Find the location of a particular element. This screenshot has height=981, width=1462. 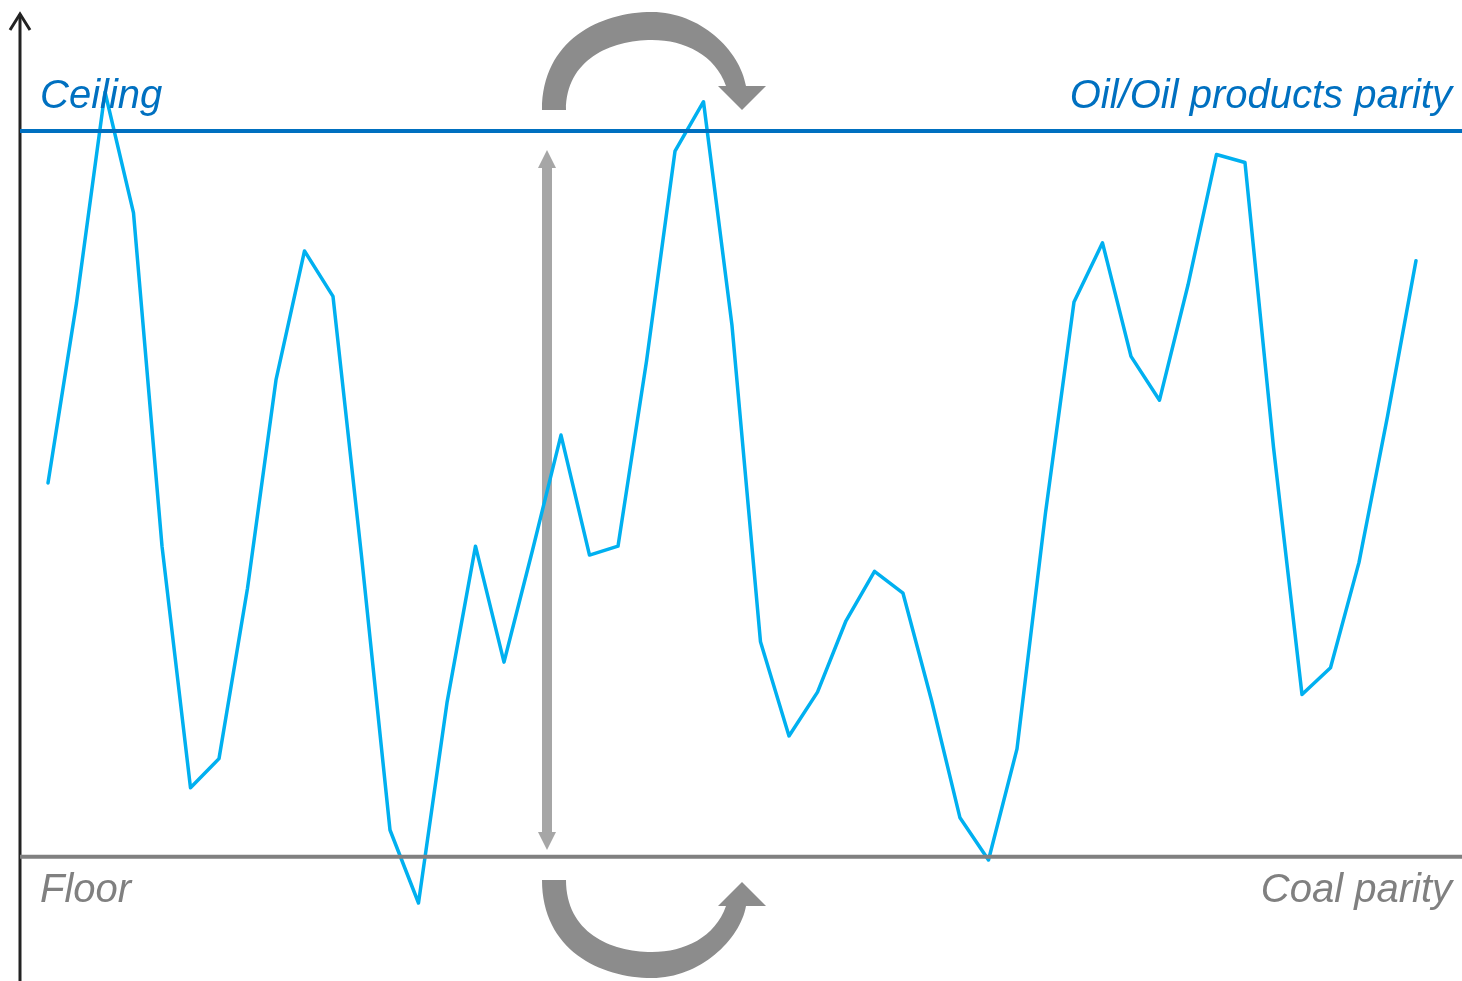

annotation: Ceiling is located at coordinates (101, 94).